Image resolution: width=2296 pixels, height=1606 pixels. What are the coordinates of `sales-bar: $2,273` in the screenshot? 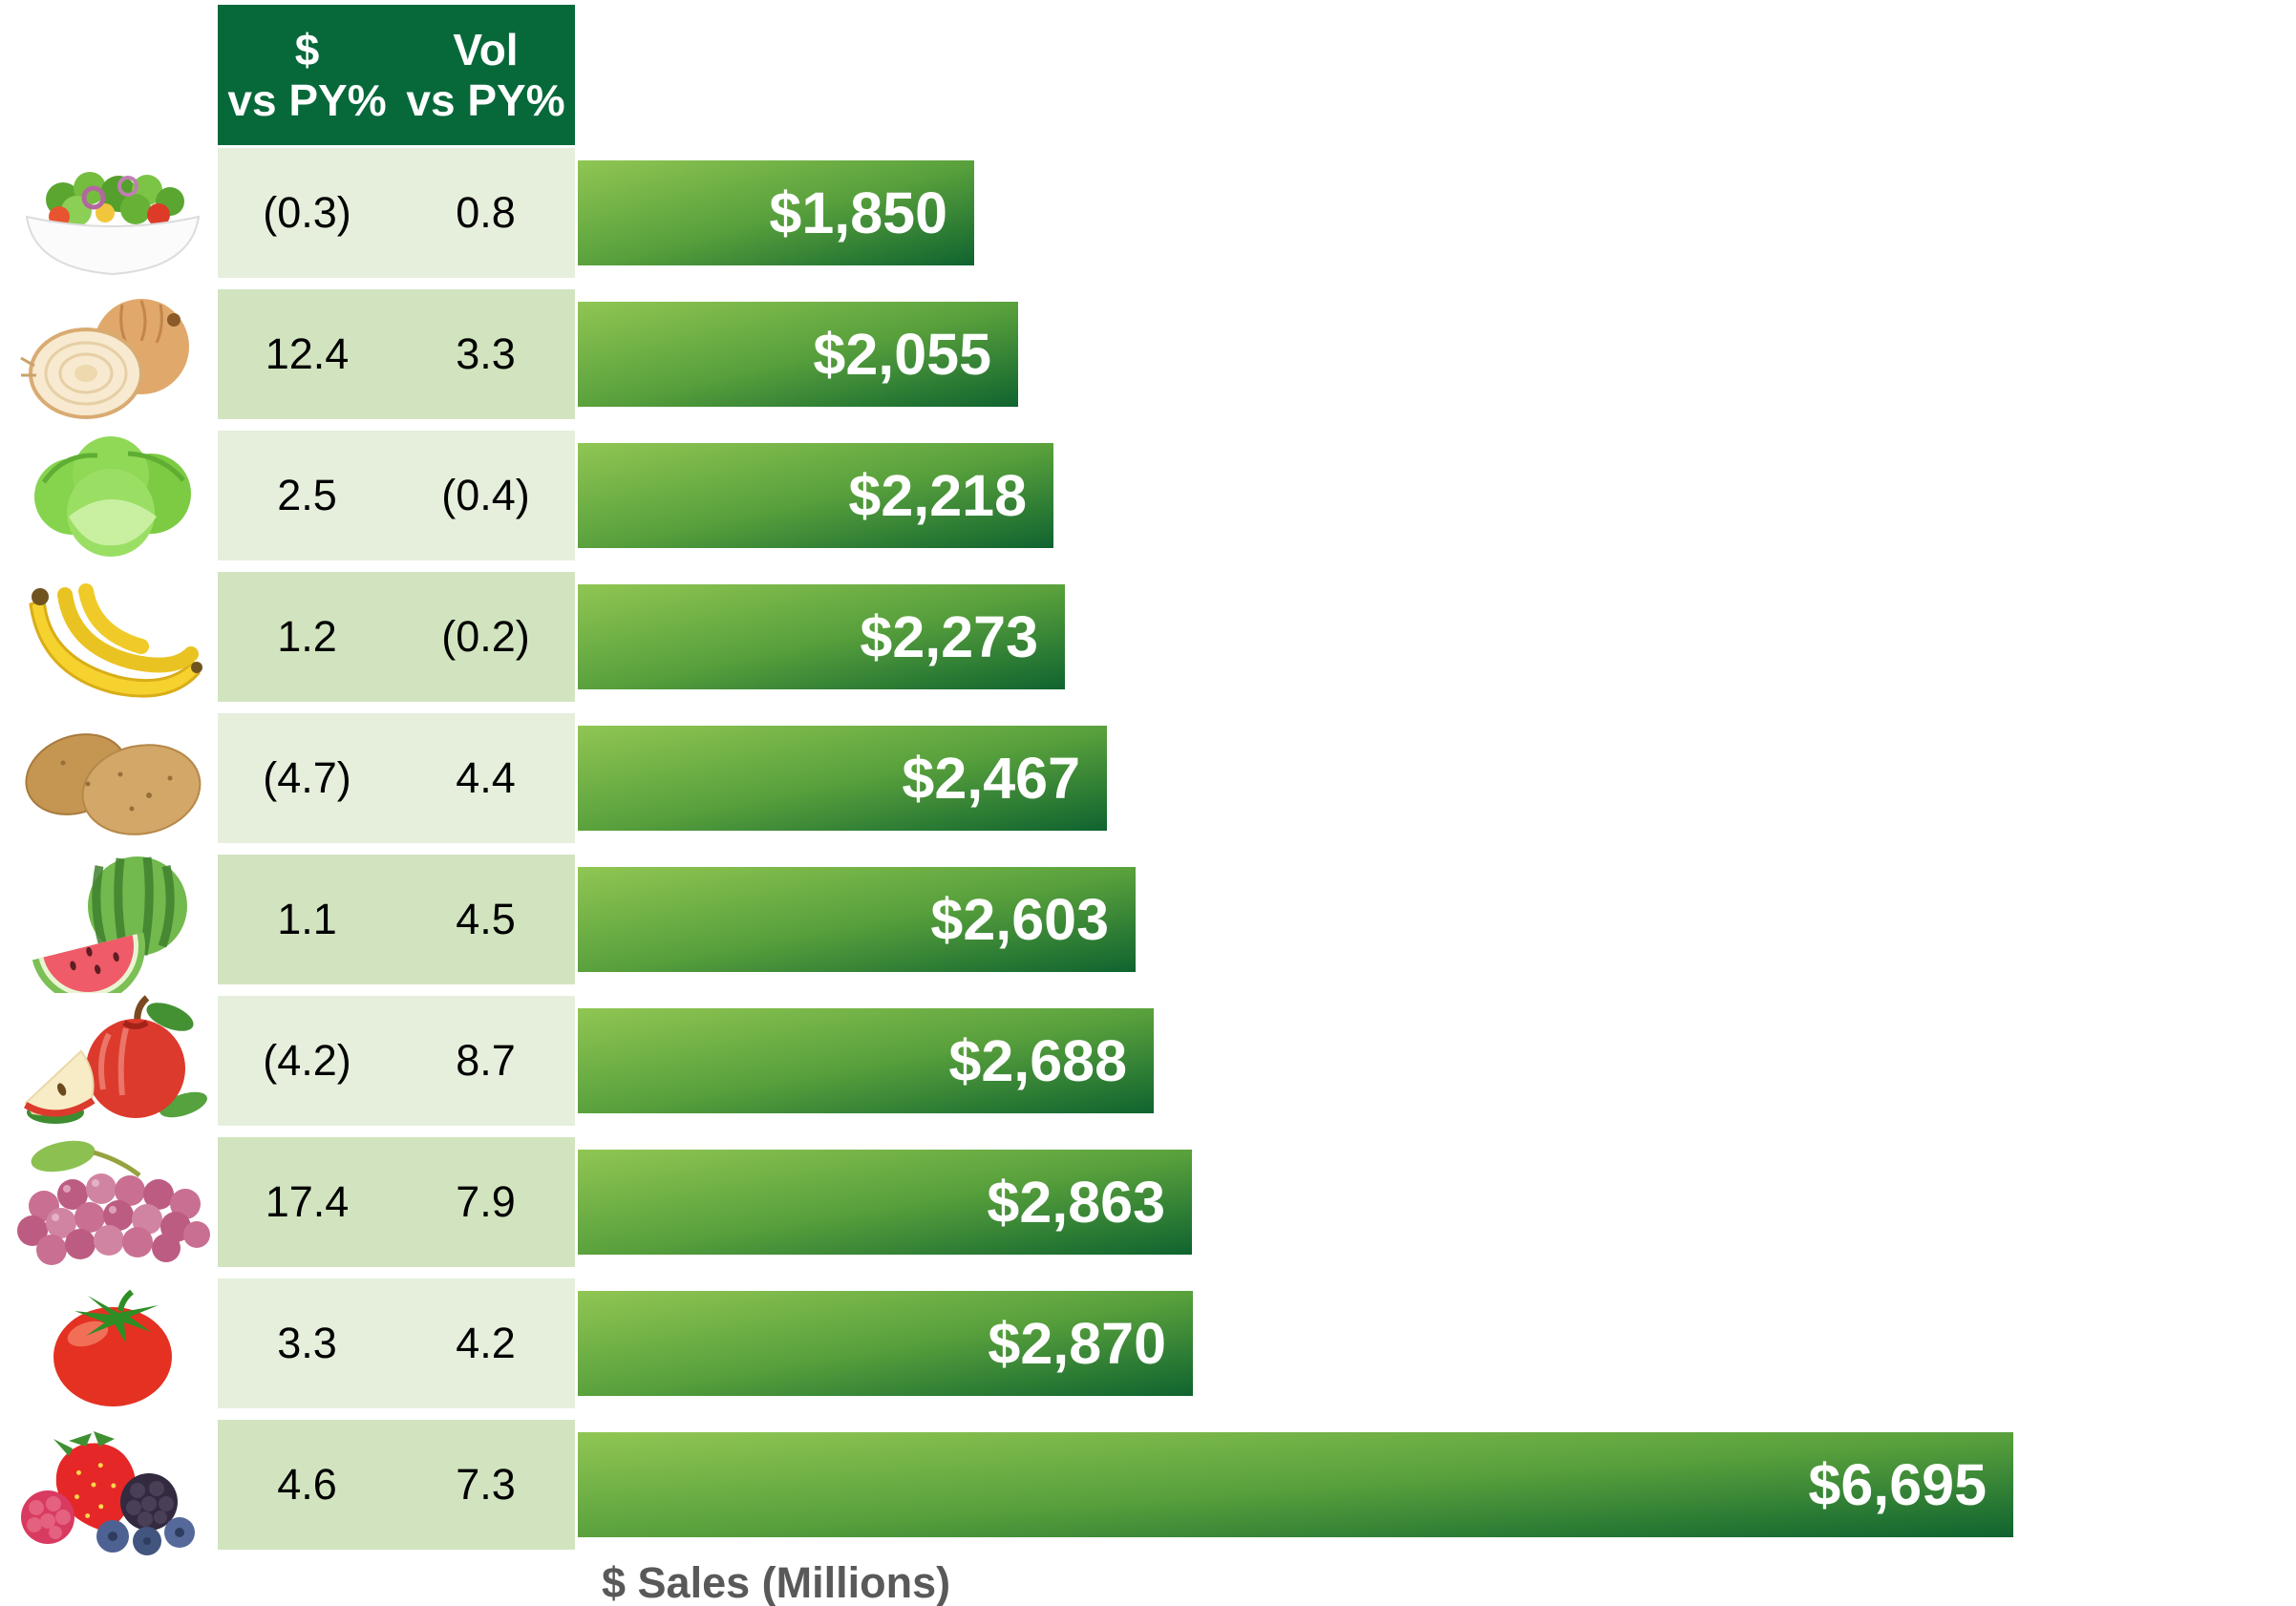 It's located at (821, 636).